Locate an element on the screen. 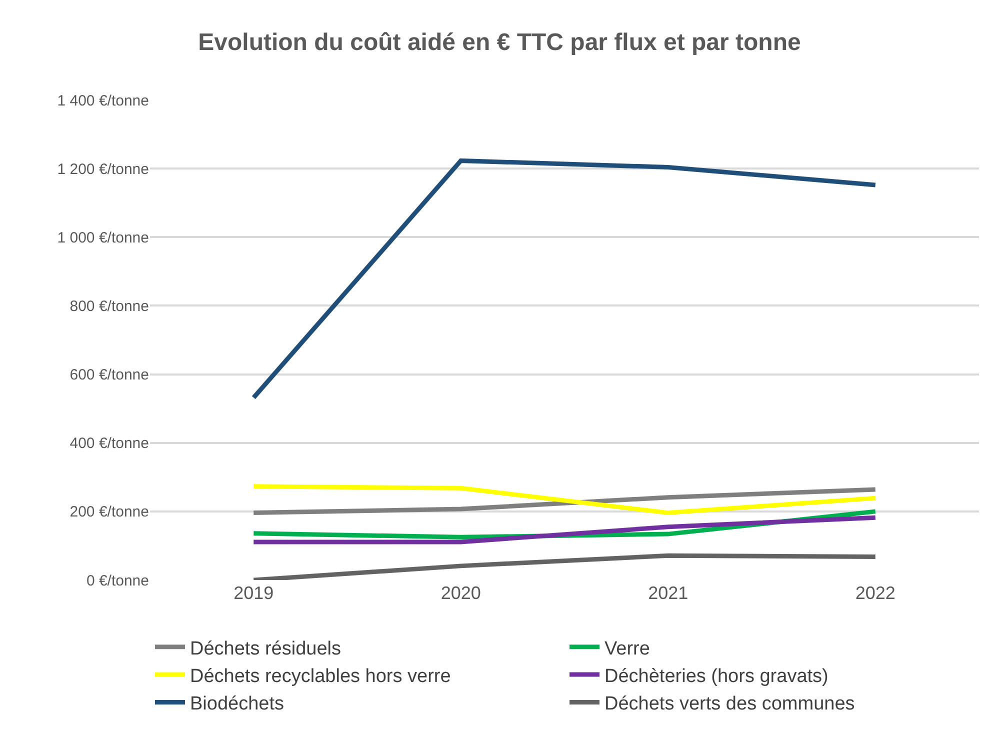 The height and width of the screenshot is (734, 999). y-tick-label: 1 400 €/tonne is located at coordinates (103, 101).